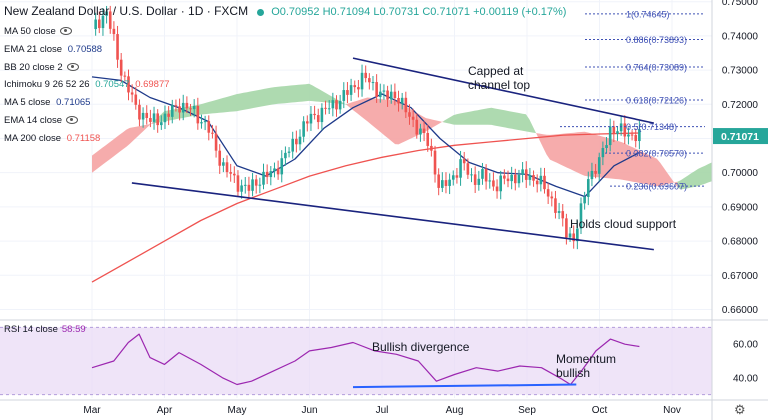  I want to click on indicator-ma200: MA 200 close 0.71158, so click(87, 139).